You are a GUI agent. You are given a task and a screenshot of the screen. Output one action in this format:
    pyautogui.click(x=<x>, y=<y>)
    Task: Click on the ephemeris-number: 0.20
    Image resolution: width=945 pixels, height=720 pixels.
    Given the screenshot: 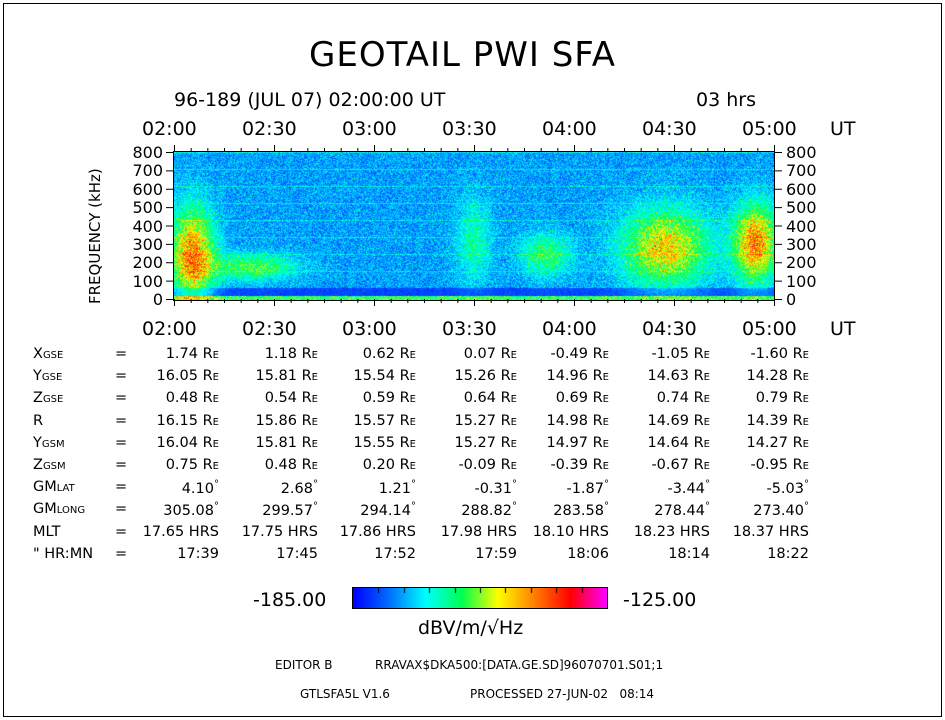 What is the action you would take?
    pyautogui.click(x=378, y=465)
    